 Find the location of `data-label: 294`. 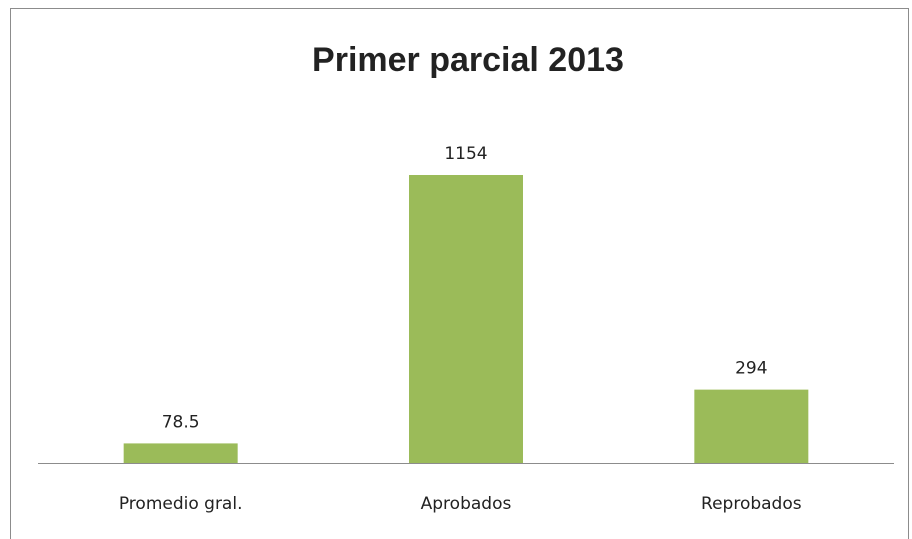

data-label: 294 is located at coordinates (751, 369).